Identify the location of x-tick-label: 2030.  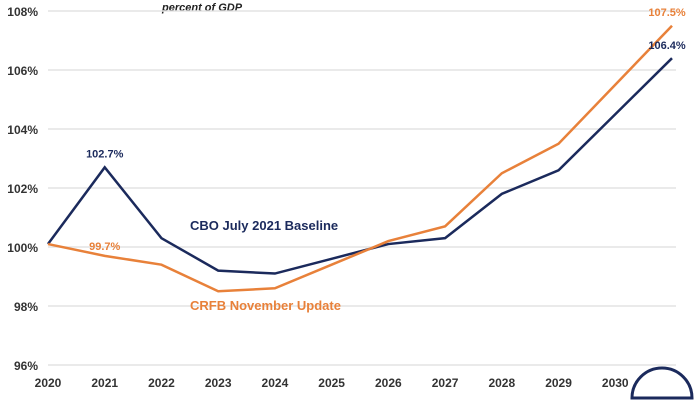
(615, 383).